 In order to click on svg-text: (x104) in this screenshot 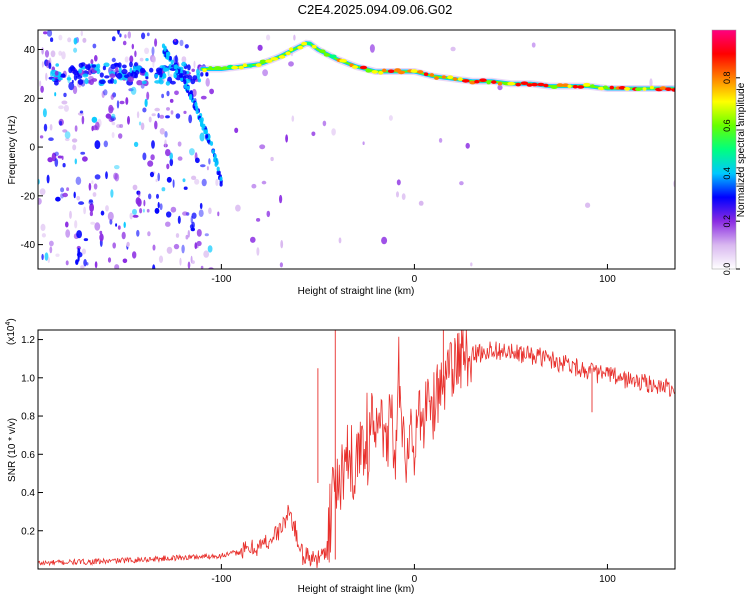, I will do `click(11, 331)`.